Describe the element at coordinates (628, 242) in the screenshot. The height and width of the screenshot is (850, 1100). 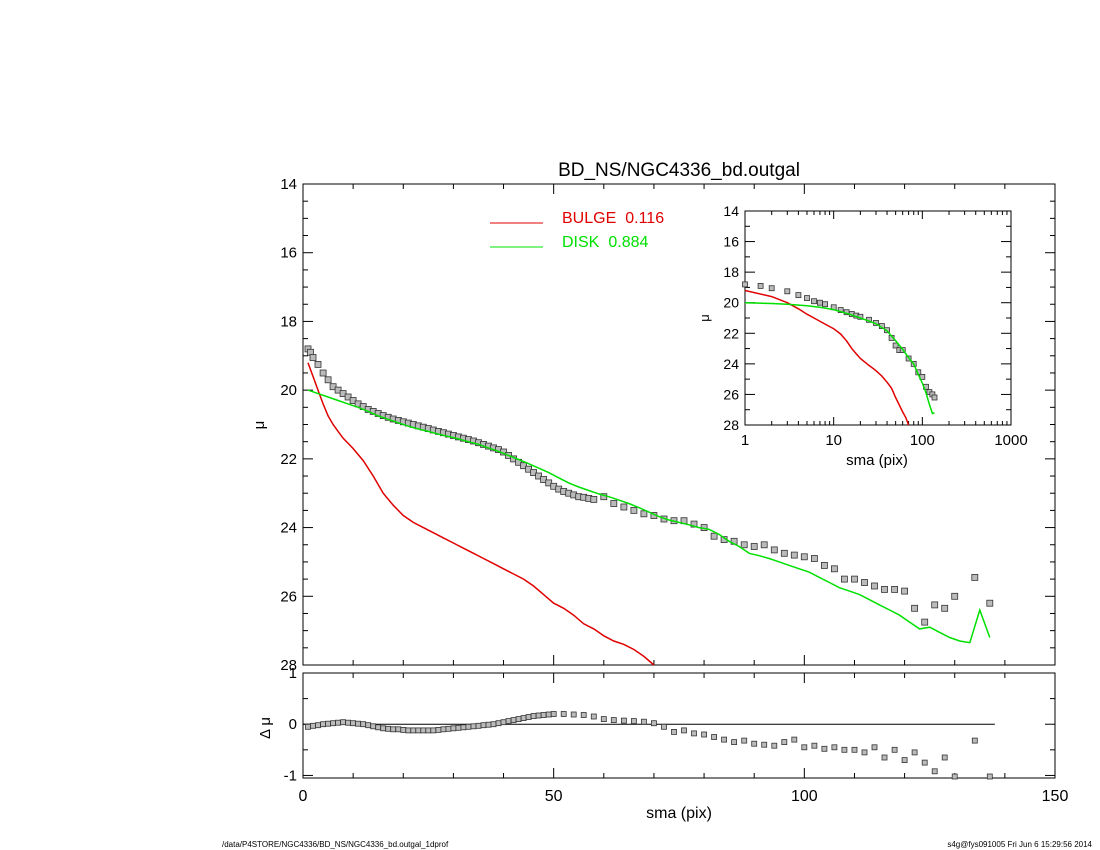
I see `legend-disk-value: 0.884` at that location.